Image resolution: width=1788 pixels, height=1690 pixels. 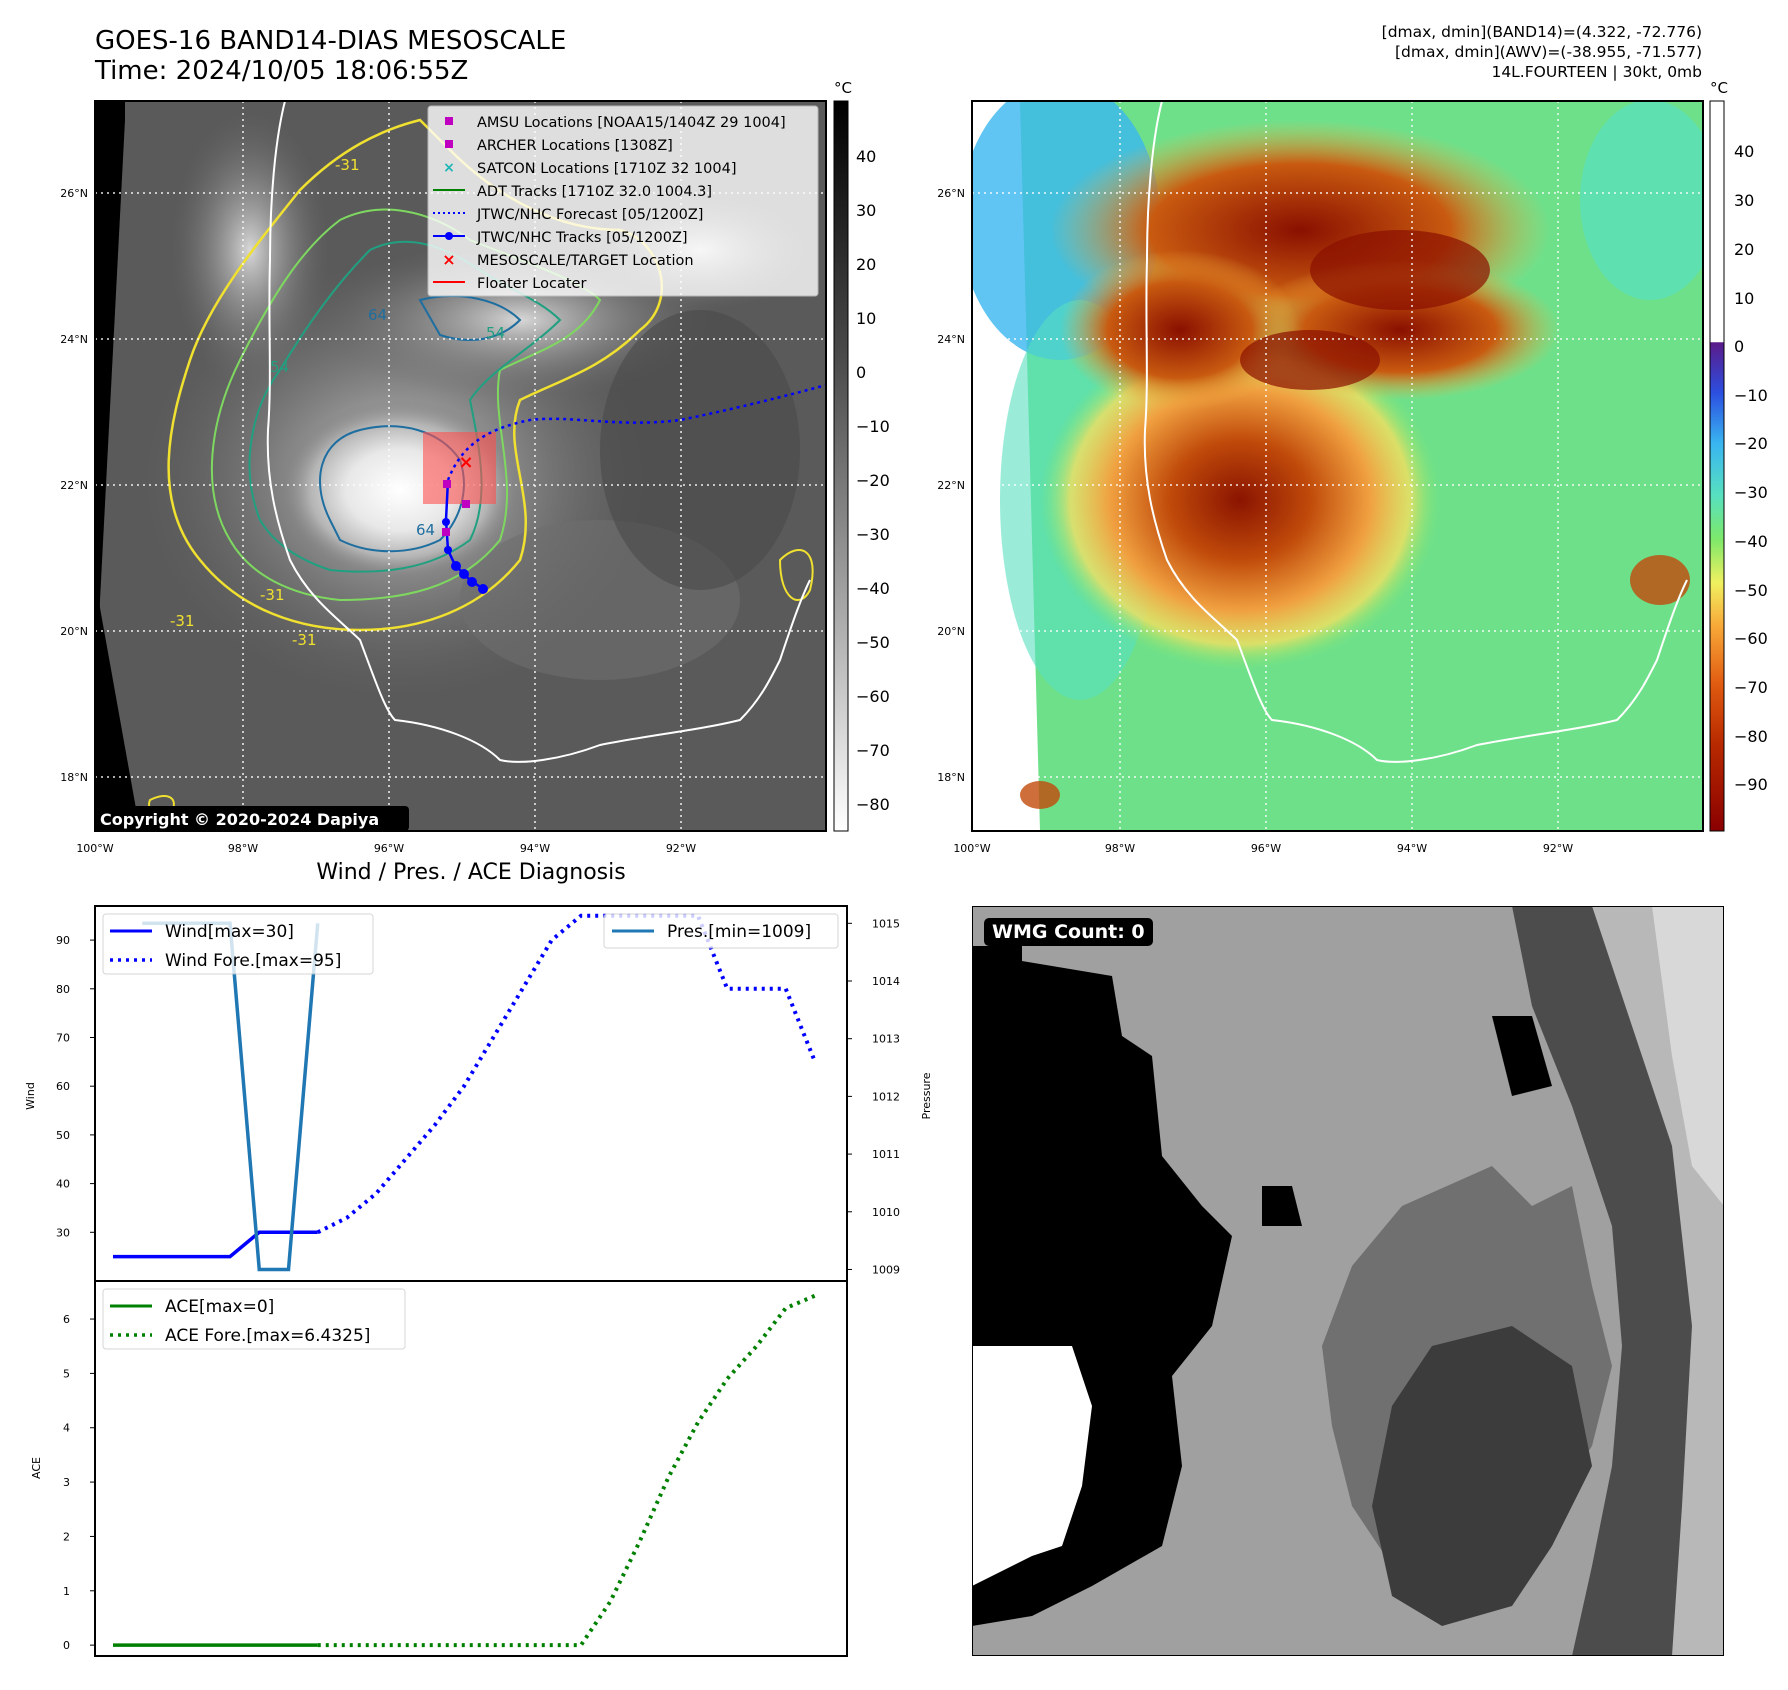 What do you see at coordinates (582, 238) in the screenshot?
I see `legend-tracks: JTWC/NHC Tracks [05/1200Z]` at bounding box center [582, 238].